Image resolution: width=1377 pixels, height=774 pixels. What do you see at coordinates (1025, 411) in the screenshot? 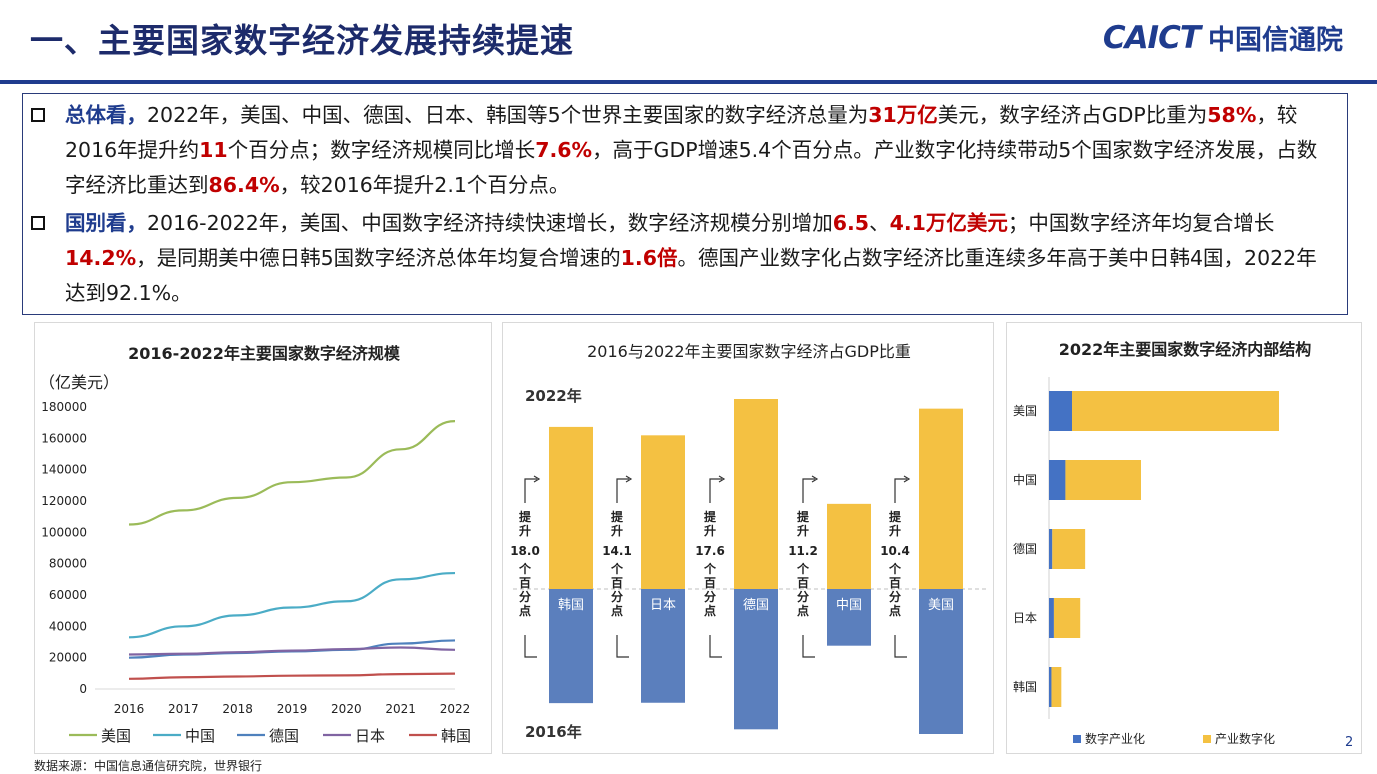
I see `category-label: 美国` at bounding box center [1025, 411].